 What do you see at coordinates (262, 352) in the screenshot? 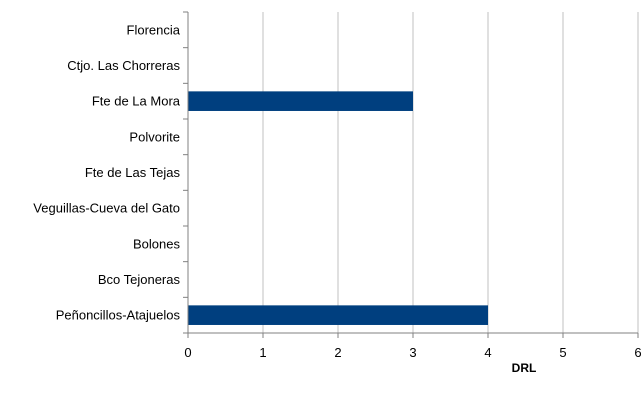
I see `x-tick-label-1: 1` at bounding box center [262, 352].